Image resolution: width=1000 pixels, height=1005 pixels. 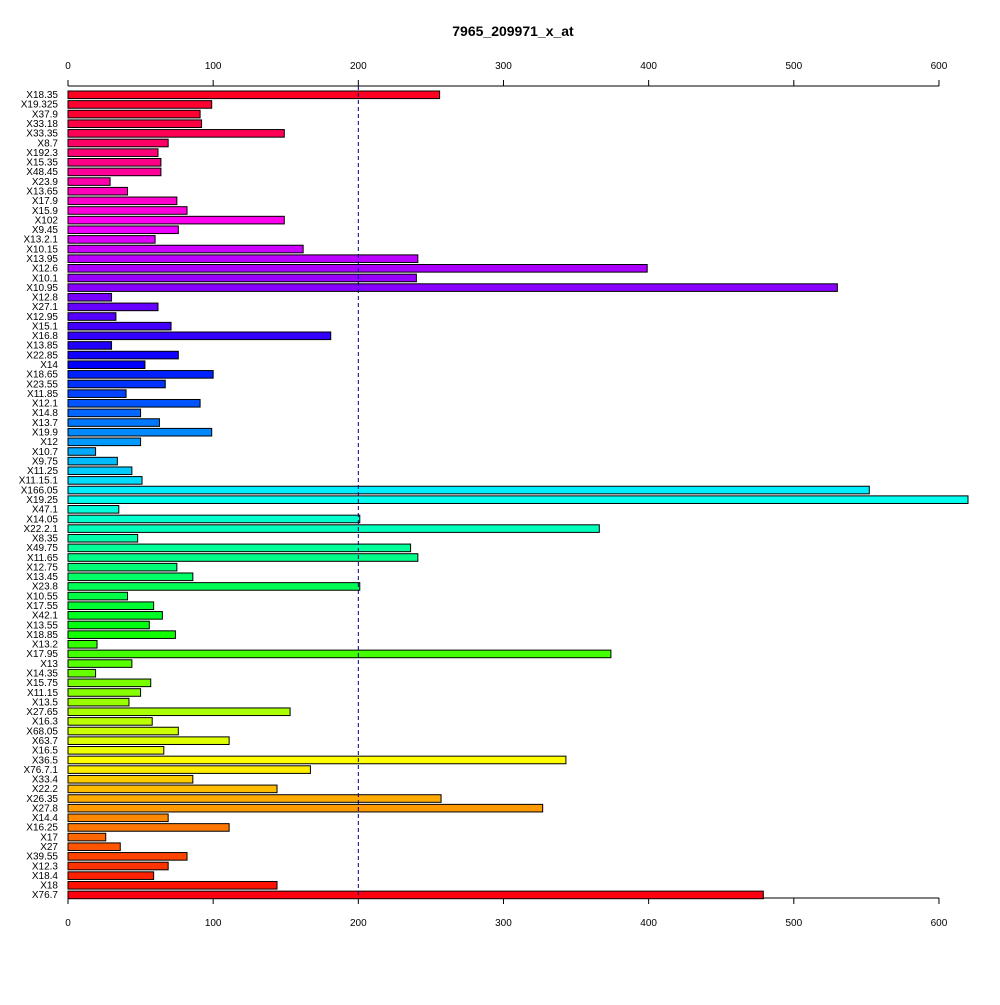 I want to click on bar-X37.9, so click(x=134, y=114).